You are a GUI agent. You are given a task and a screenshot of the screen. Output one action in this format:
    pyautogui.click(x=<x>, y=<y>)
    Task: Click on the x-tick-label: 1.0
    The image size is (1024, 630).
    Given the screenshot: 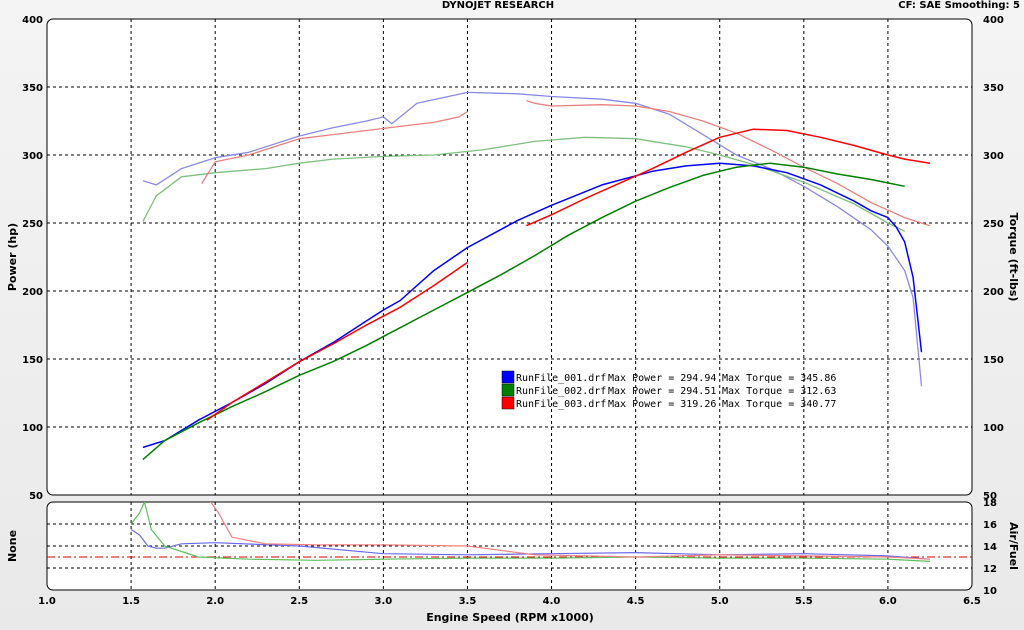 What is the action you would take?
    pyautogui.click(x=47, y=601)
    